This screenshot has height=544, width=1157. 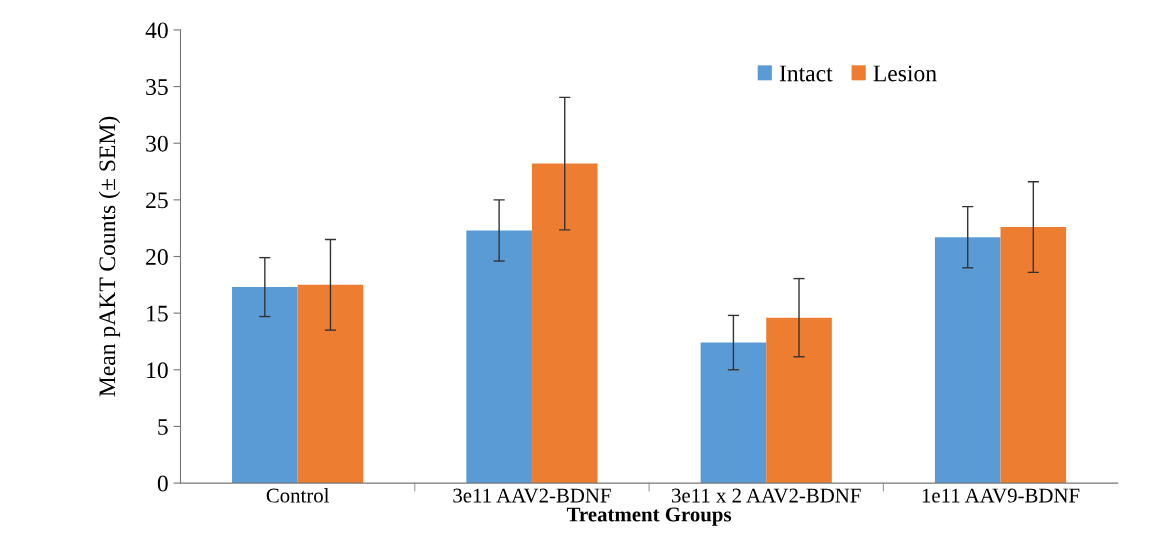 What do you see at coordinates (766, 495) in the screenshot?
I see `x-tick-label: 3e11 x 2 AAV2-BDNF` at bounding box center [766, 495].